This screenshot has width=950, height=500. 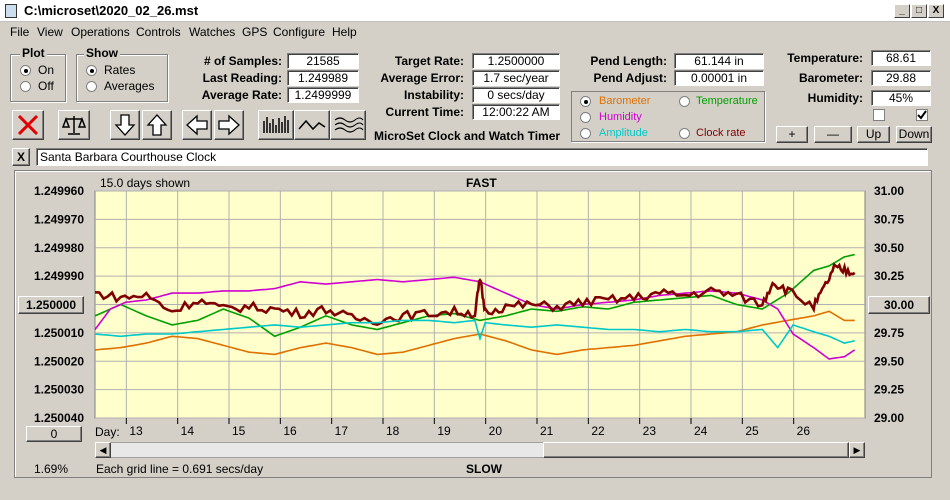 I want to click on plot-on-radio, so click(x=25, y=70).